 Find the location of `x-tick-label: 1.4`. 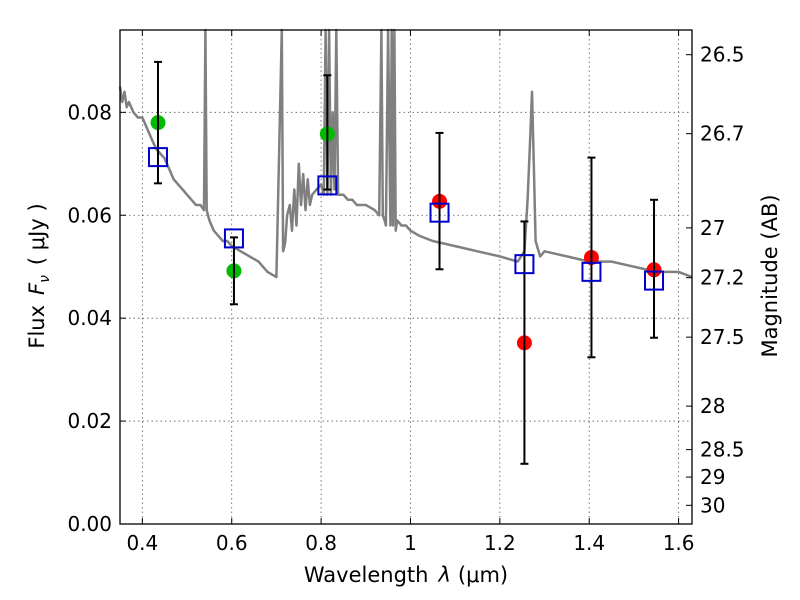

x-tick-label: 1.4 is located at coordinates (589, 543).